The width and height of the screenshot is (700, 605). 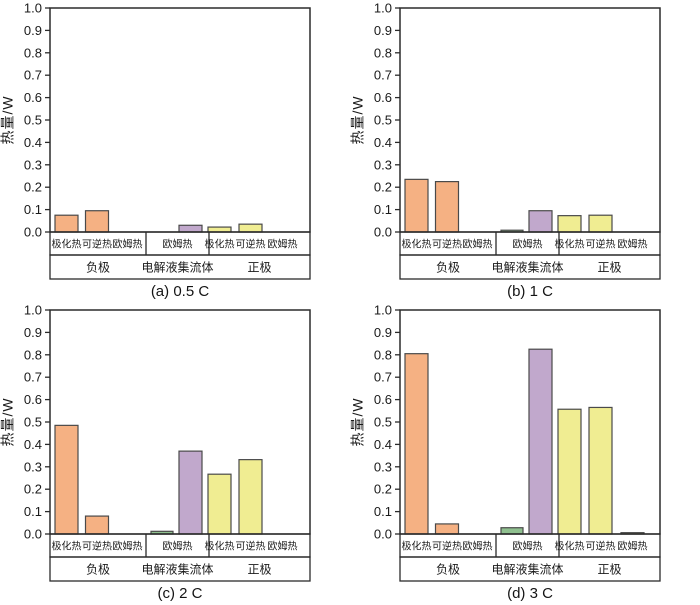 I want to click on subplot-caption: (d) 3 C, so click(x=530, y=593).